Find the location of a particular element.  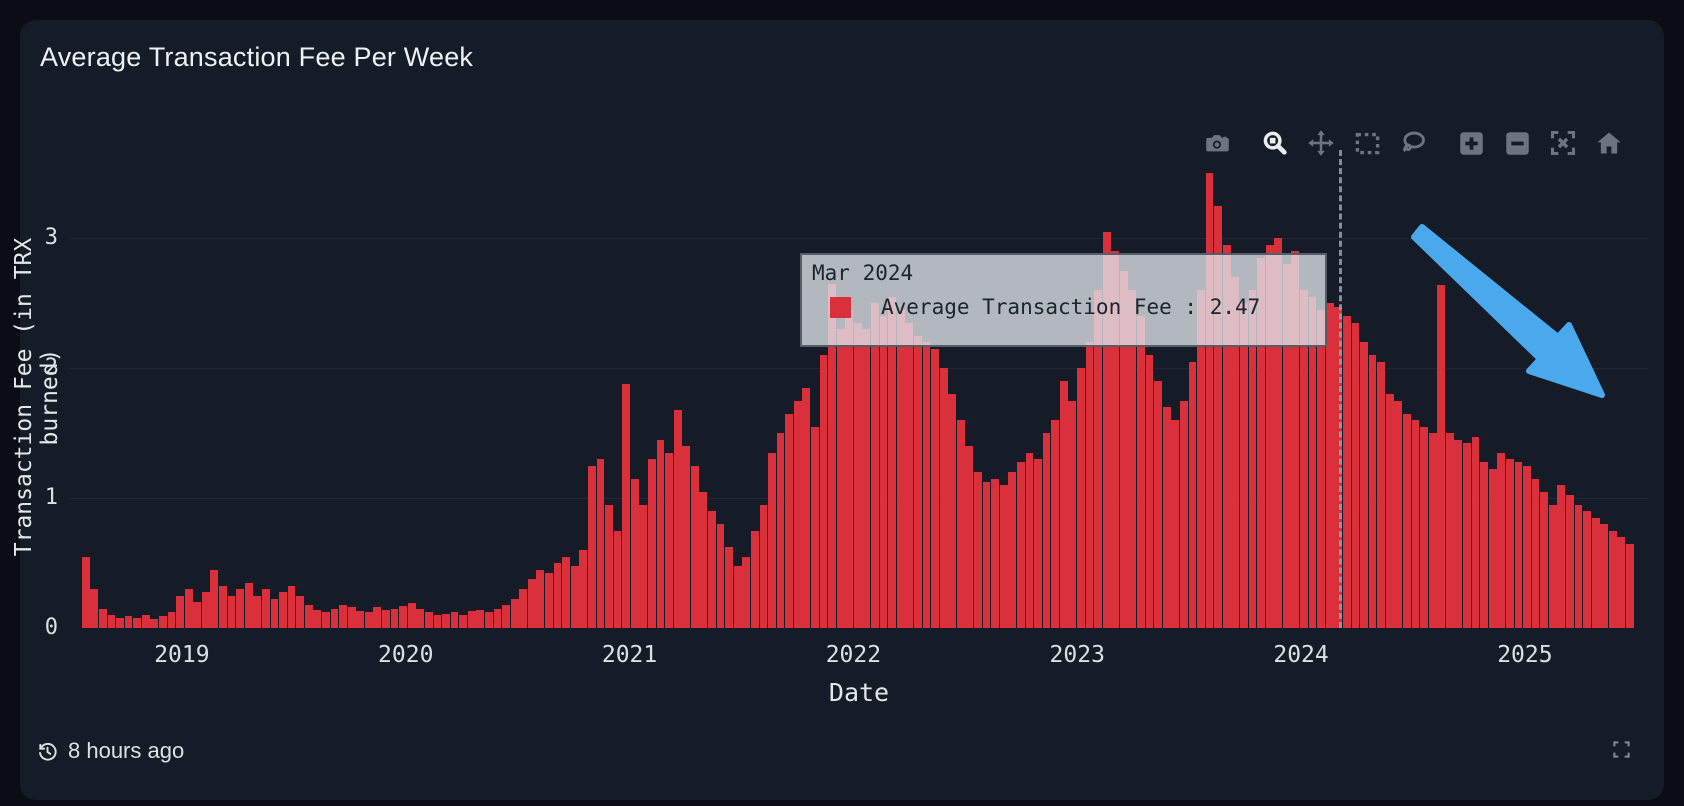

autoscale-icon is located at coordinates (1563, 143).